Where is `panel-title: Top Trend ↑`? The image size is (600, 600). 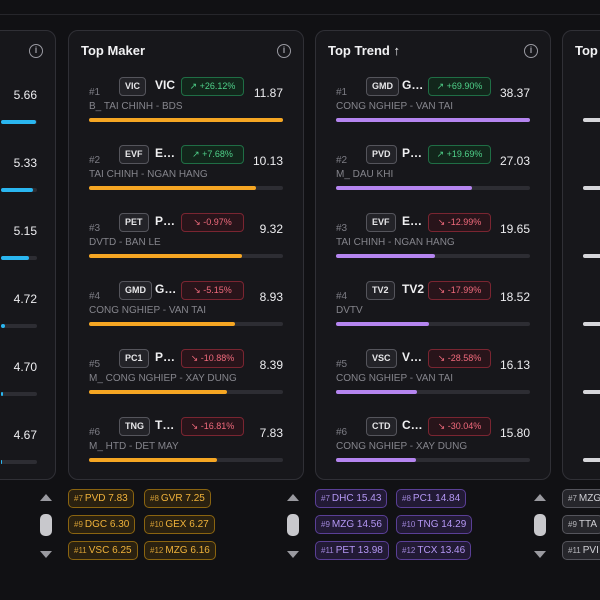
panel-title: Top Trend ↑ is located at coordinates (364, 50).